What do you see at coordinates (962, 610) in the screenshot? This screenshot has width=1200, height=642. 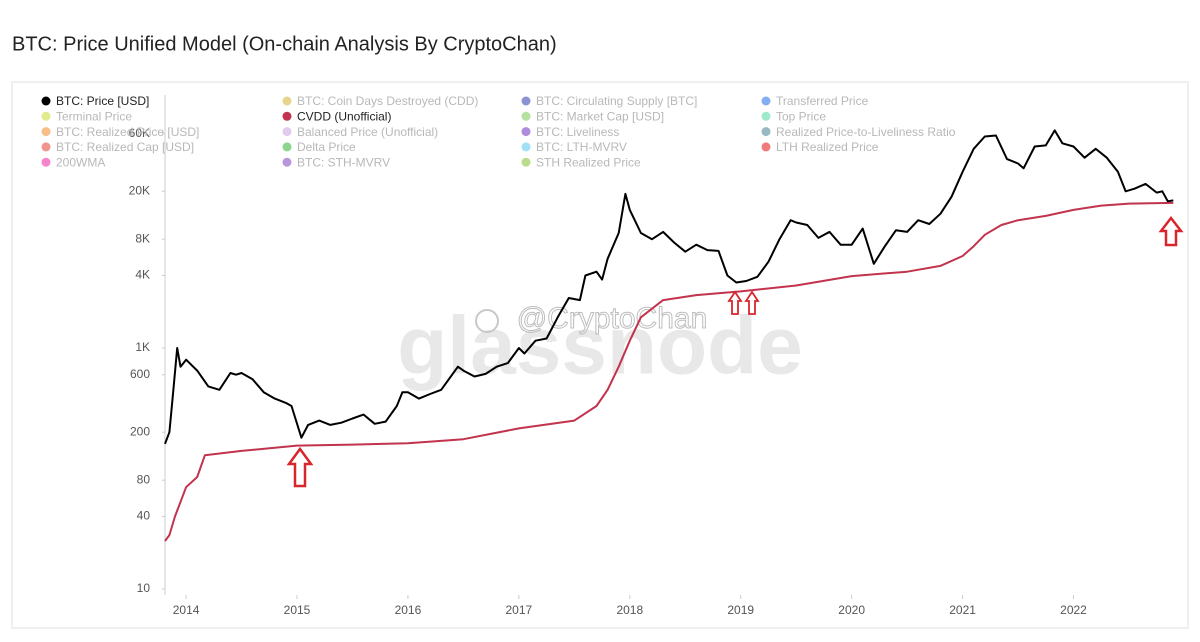 I see `x-tick-label: 2021` at bounding box center [962, 610].